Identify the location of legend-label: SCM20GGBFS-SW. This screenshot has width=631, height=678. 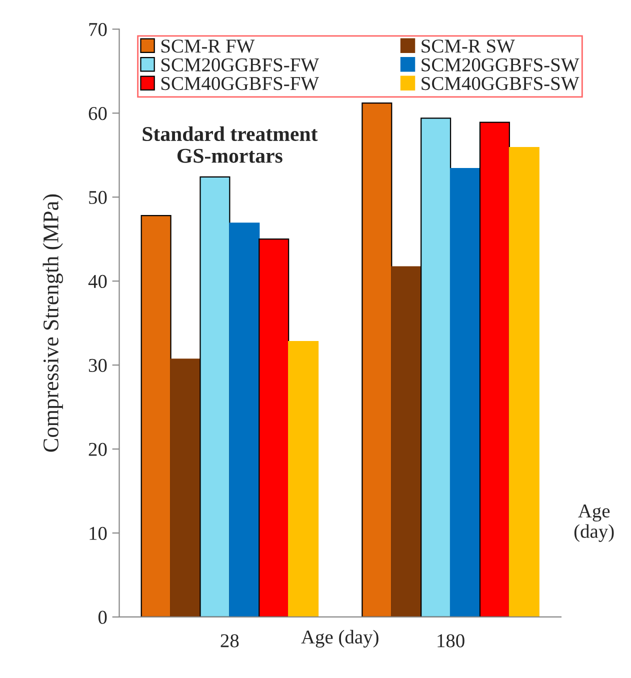
(501, 65).